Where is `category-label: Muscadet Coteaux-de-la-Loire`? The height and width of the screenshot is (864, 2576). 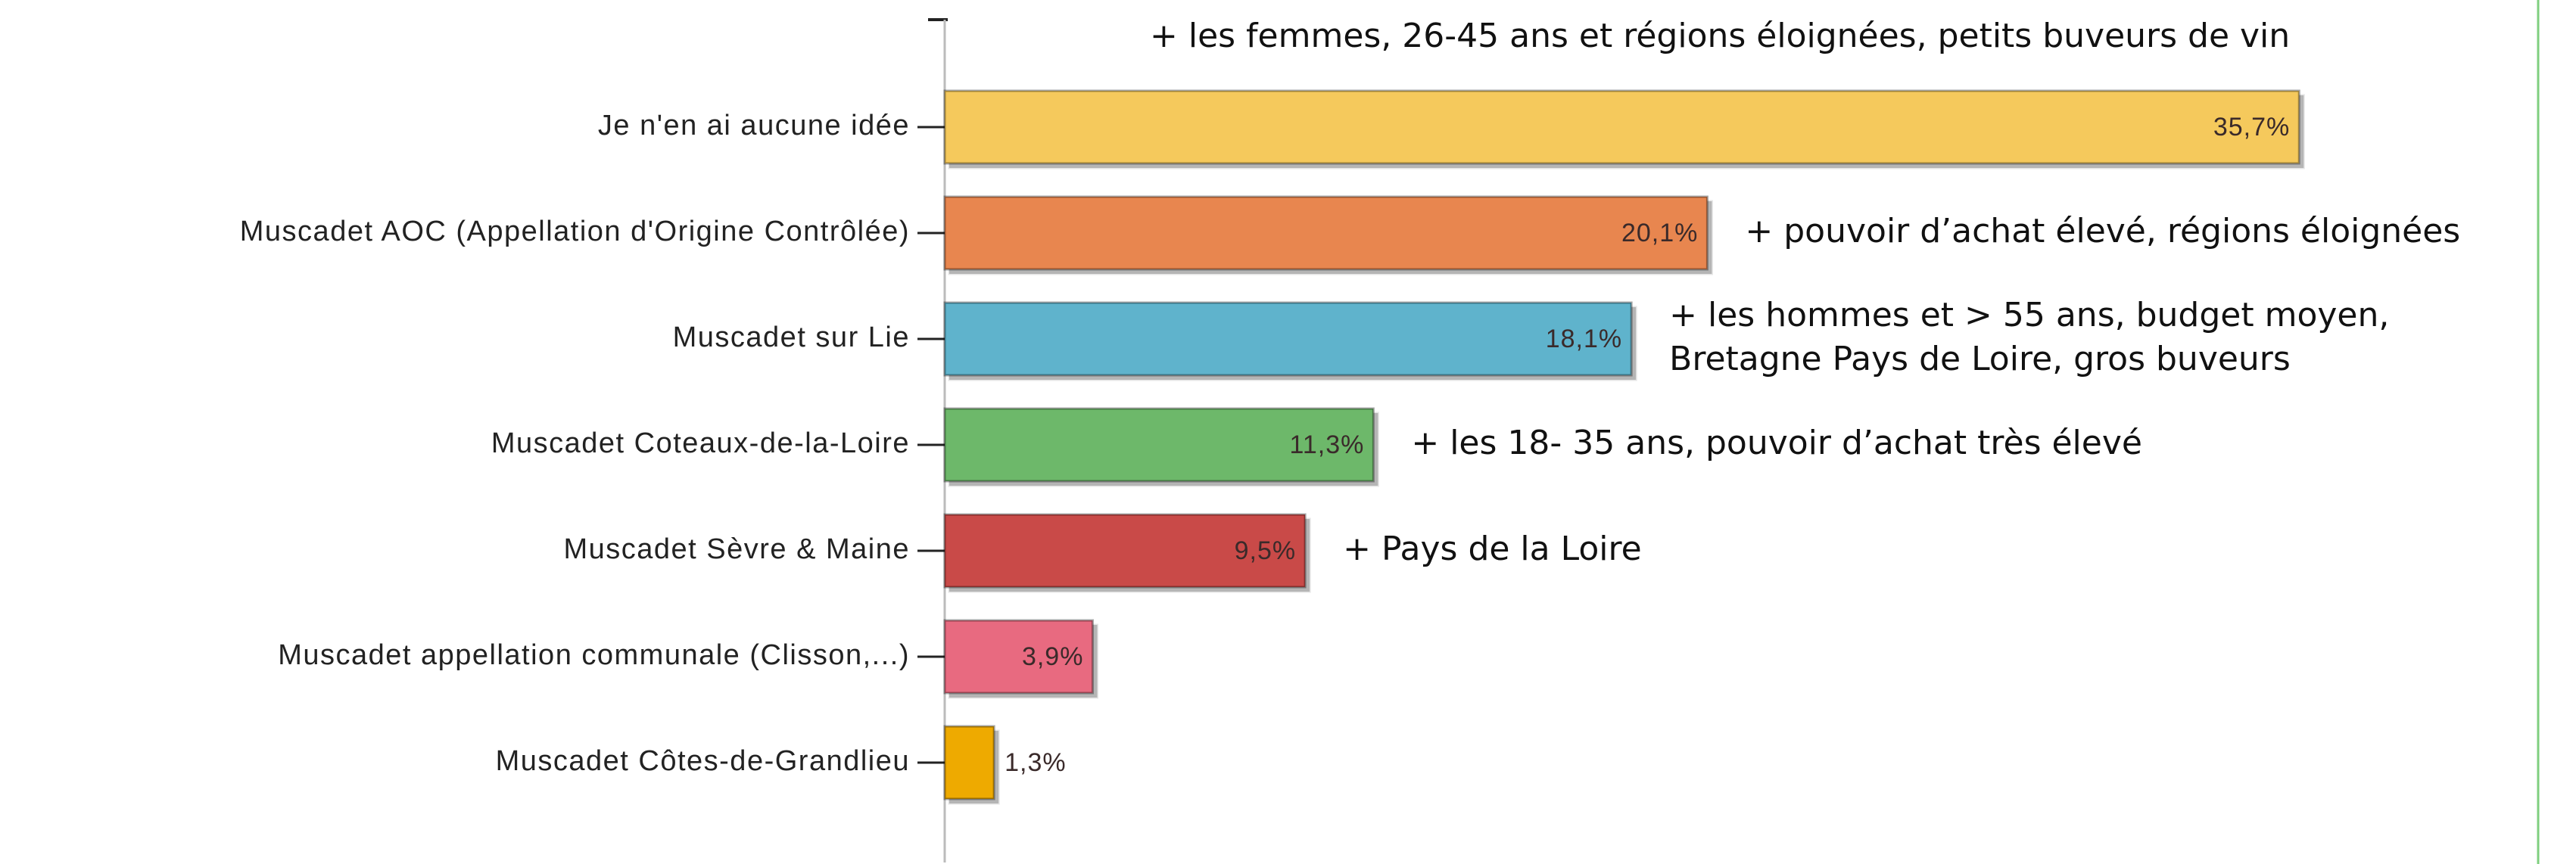 category-label: Muscadet Coteaux-de-la-Loire is located at coordinates (700, 443).